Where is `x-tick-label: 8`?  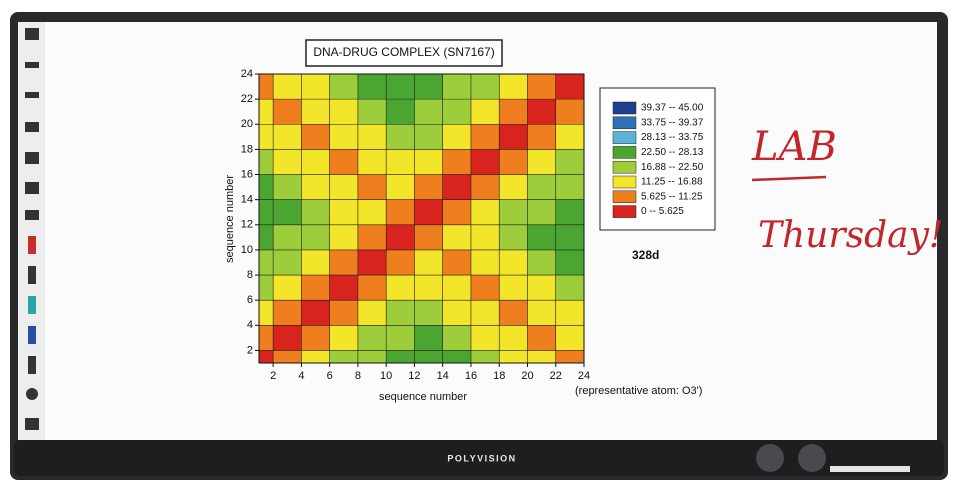
x-tick-label: 8 is located at coordinates (358, 376).